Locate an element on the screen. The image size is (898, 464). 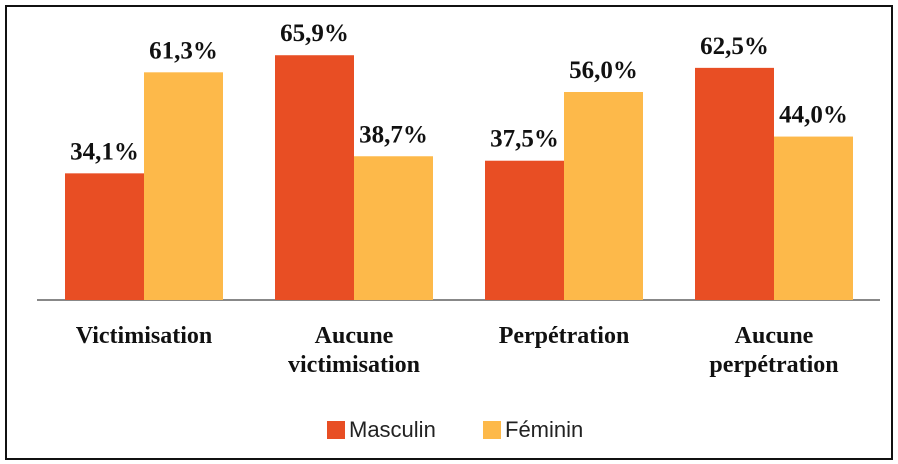
value-label: 37,5% is located at coordinates (524, 139).